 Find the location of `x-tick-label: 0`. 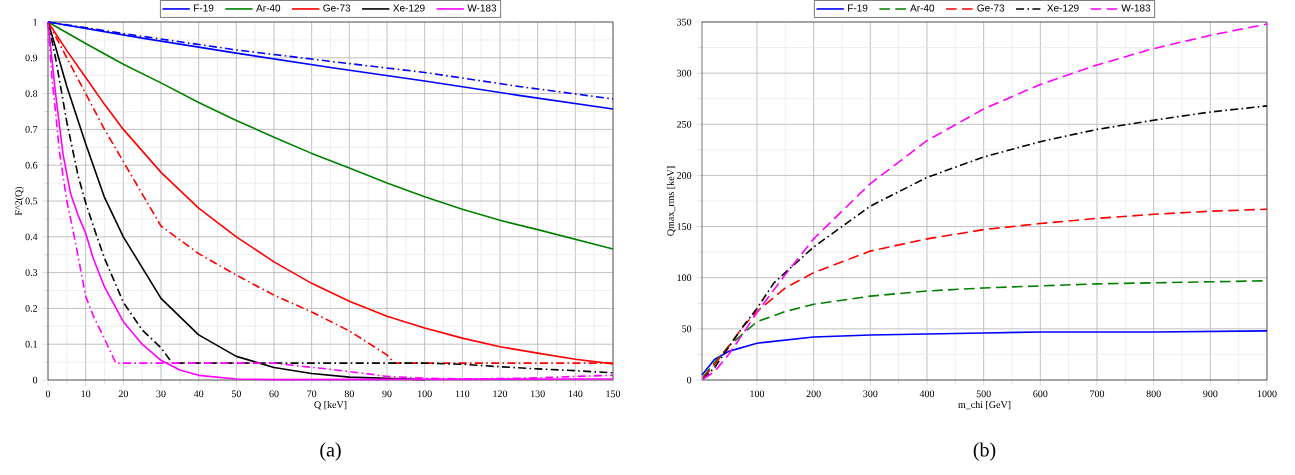

x-tick-label: 0 is located at coordinates (48, 394).